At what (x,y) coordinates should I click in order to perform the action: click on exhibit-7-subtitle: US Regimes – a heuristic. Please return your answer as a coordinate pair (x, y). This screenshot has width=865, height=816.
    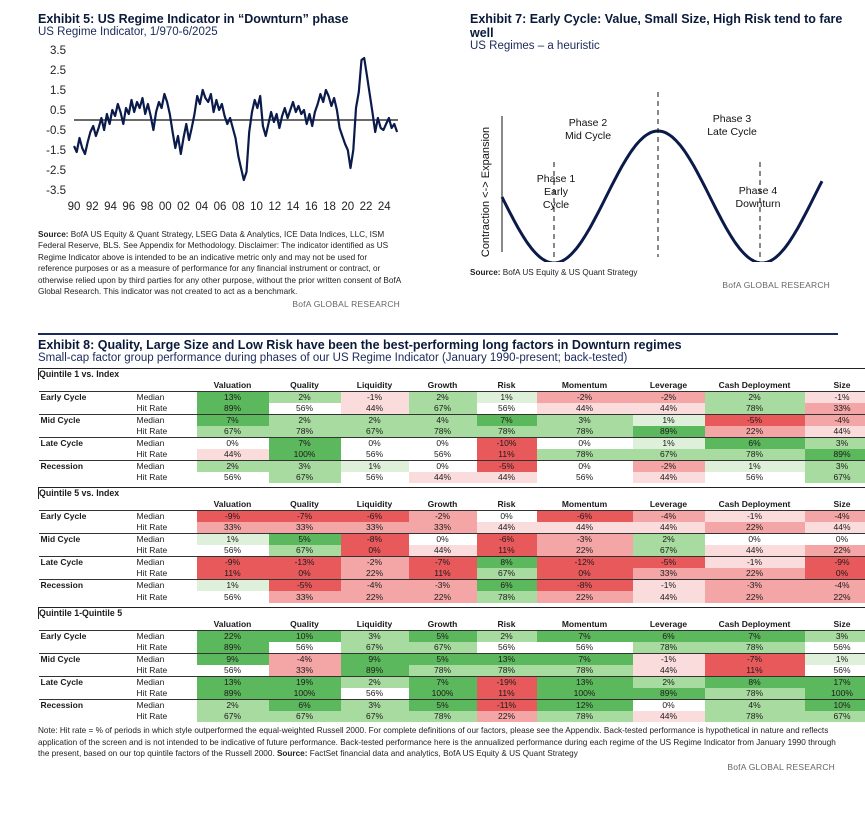
    Looking at the image, I should click on (535, 46).